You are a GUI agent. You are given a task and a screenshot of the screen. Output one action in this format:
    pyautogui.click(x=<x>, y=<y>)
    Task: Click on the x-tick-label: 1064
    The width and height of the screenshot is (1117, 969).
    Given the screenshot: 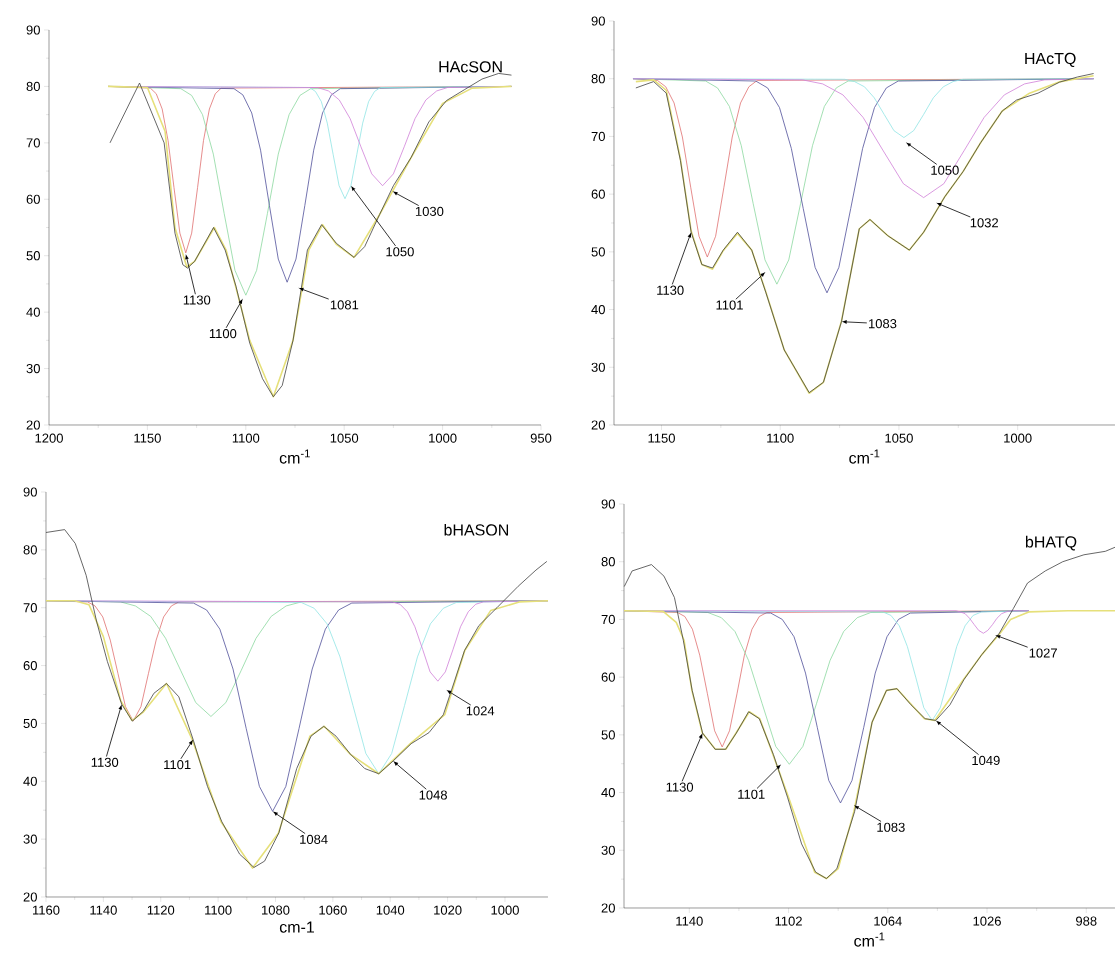 What is the action you would take?
    pyautogui.click(x=888, y=921)
    